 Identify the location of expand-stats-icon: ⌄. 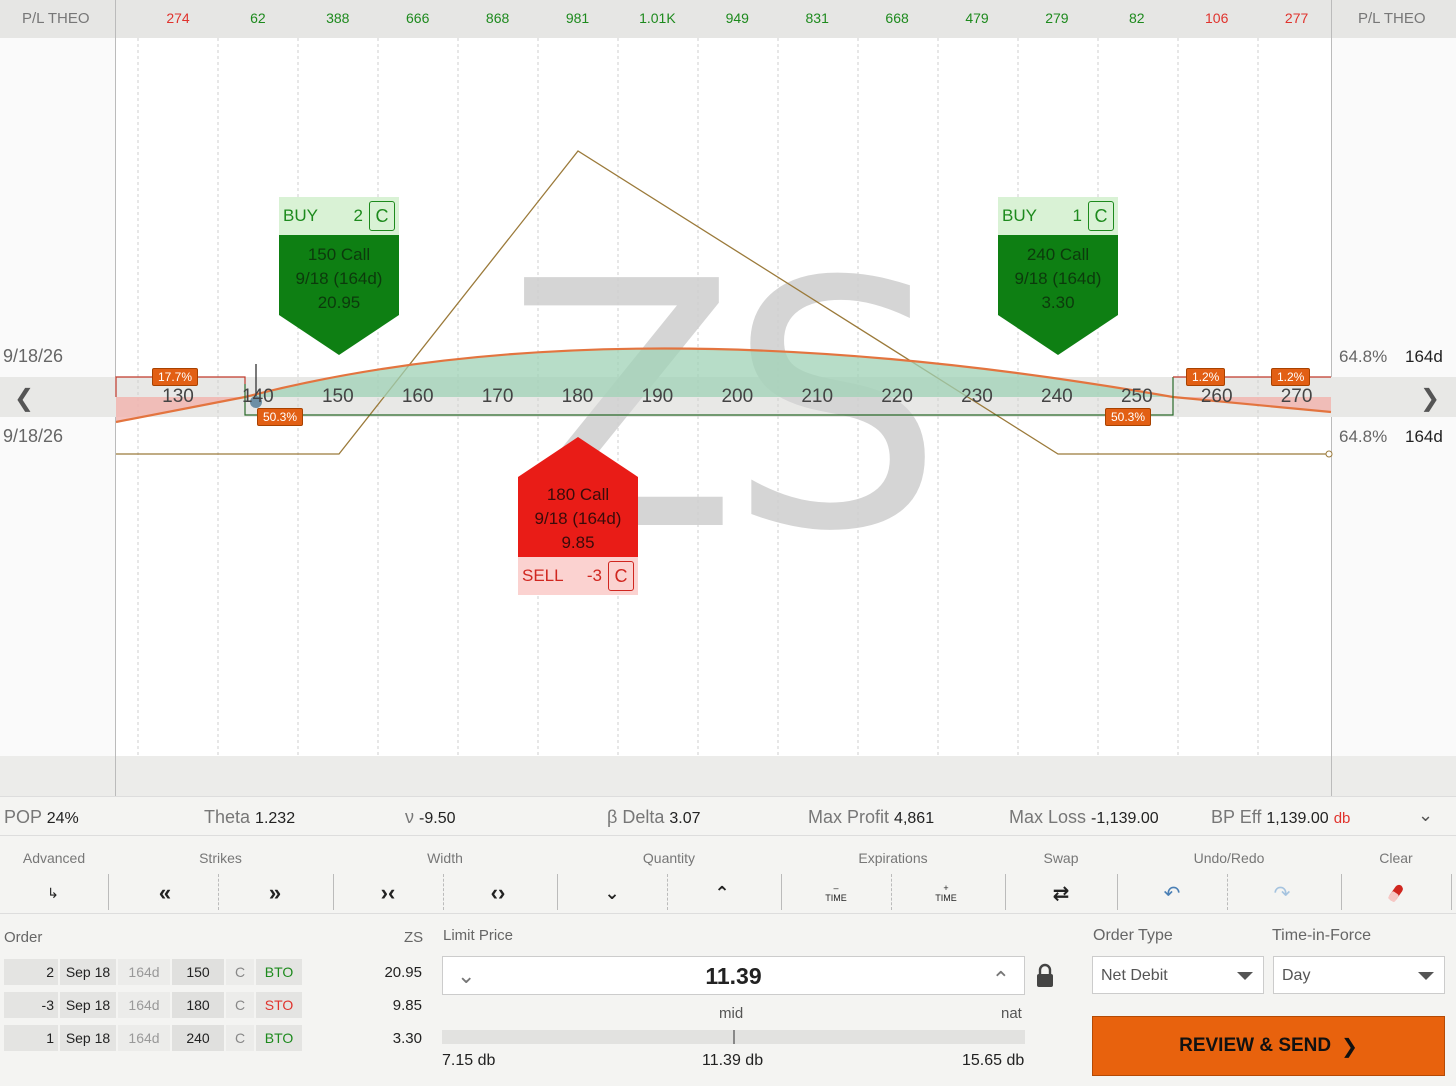
(1426, 815).